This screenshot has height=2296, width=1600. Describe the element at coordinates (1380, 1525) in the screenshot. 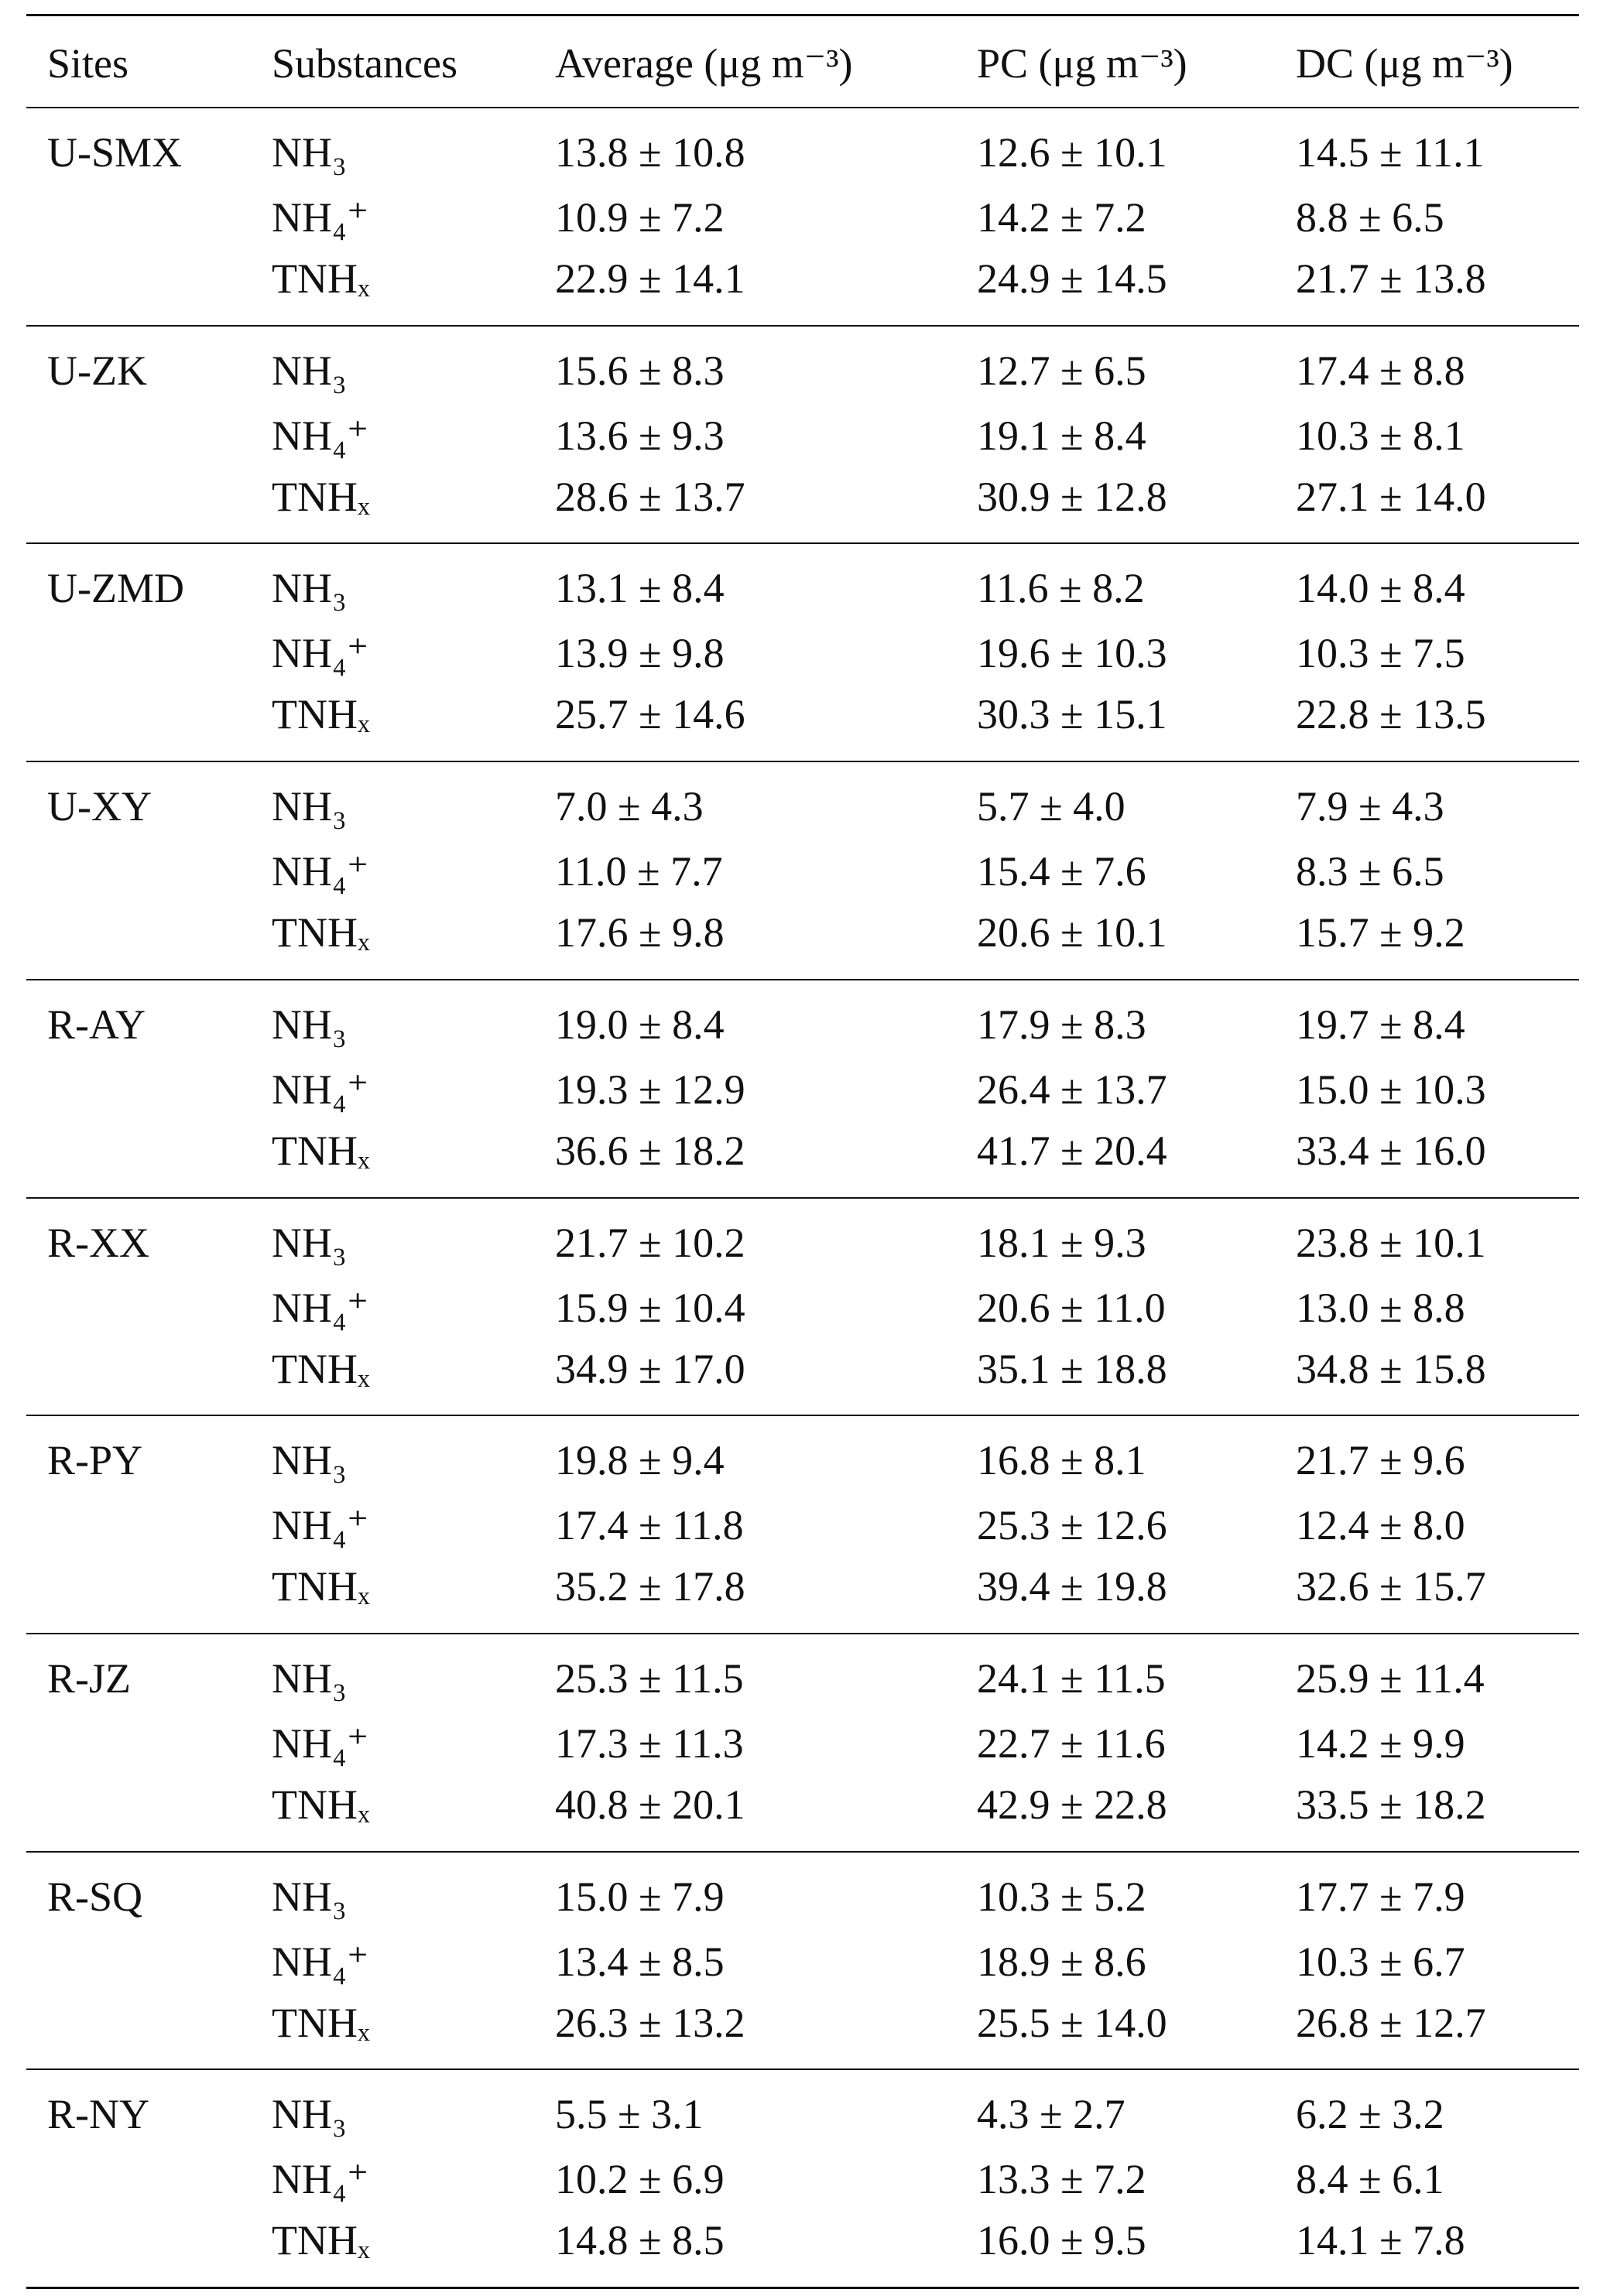

I see `value-cell: 12.4 ± 8.0` at that location.